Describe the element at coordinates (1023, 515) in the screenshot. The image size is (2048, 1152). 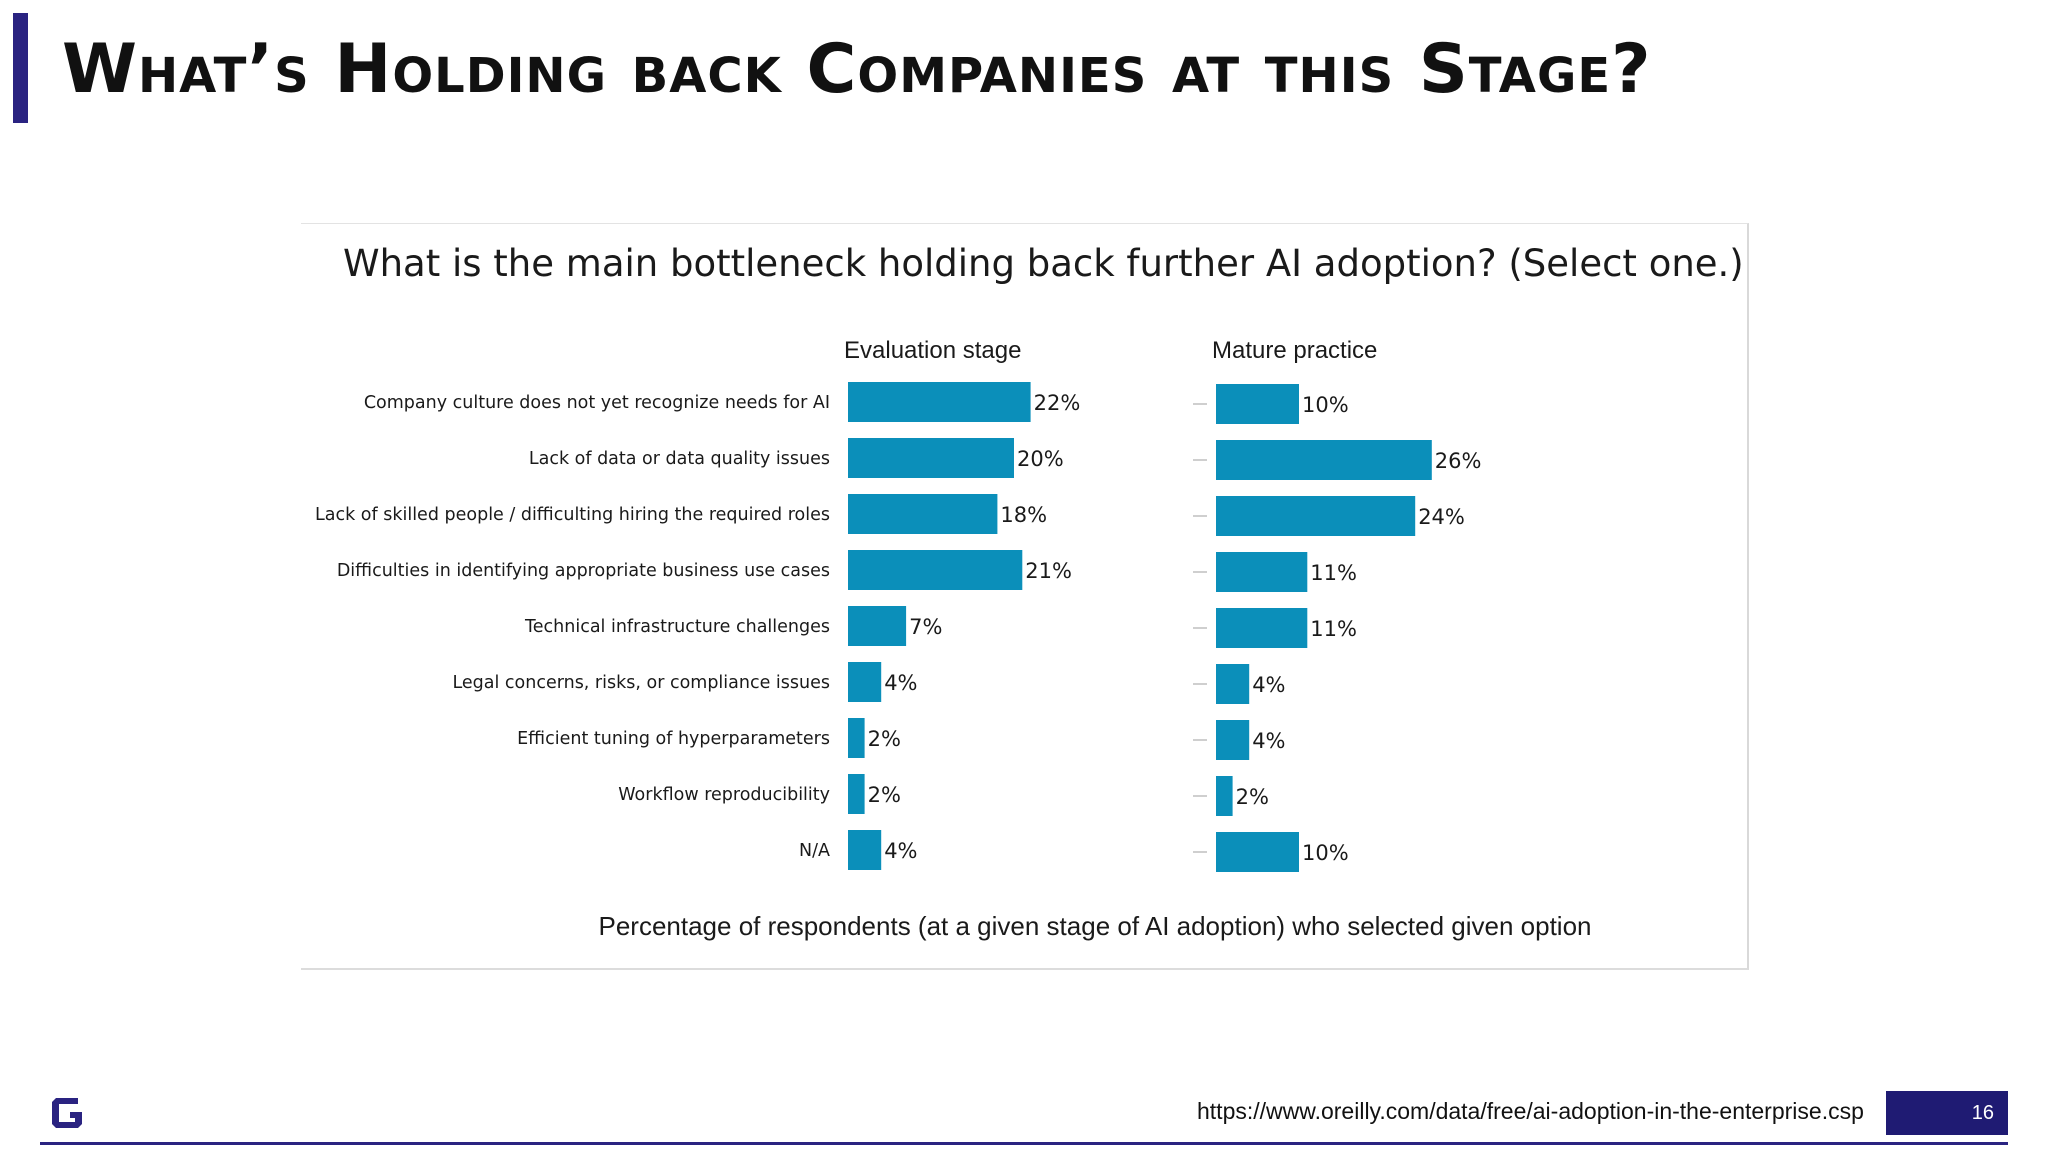
I see `bar-value-label: 18%` at that location.